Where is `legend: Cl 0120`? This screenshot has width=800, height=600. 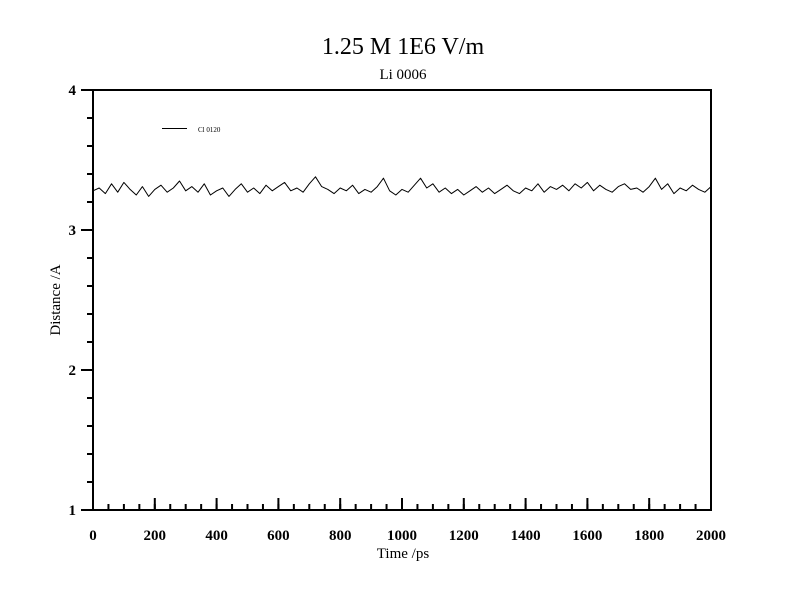 legend: Cl 0120 is located at coordinates (191, 130).